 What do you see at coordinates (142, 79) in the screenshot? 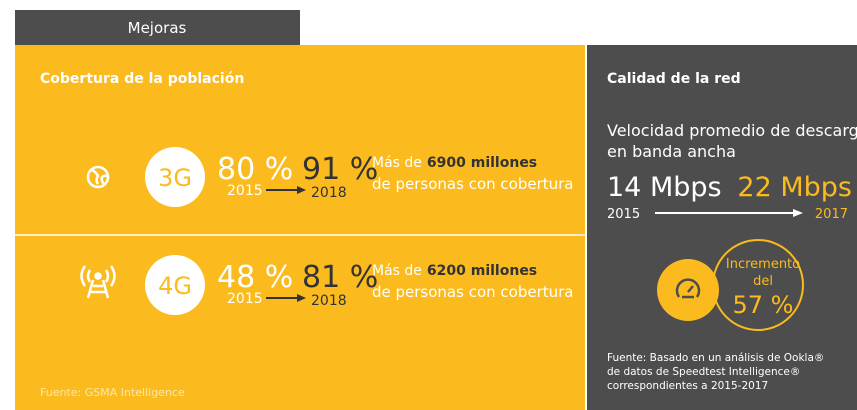
I see `coverage-heading: Cobertura de la población` at bounding box center [142, 79].